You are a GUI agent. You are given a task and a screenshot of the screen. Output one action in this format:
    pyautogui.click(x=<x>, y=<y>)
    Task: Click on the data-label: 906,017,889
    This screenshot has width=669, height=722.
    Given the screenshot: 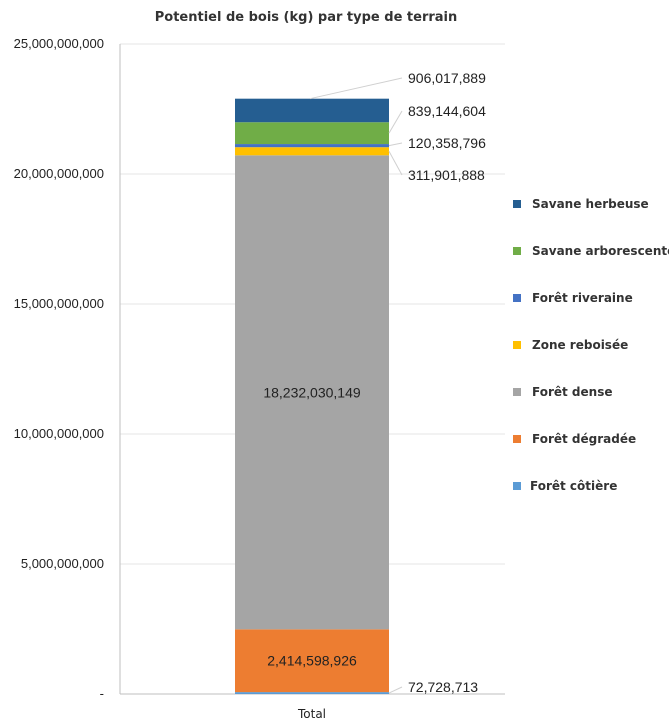 What is the action you would take?
    pyautogui.click(x=447, y=78)
    